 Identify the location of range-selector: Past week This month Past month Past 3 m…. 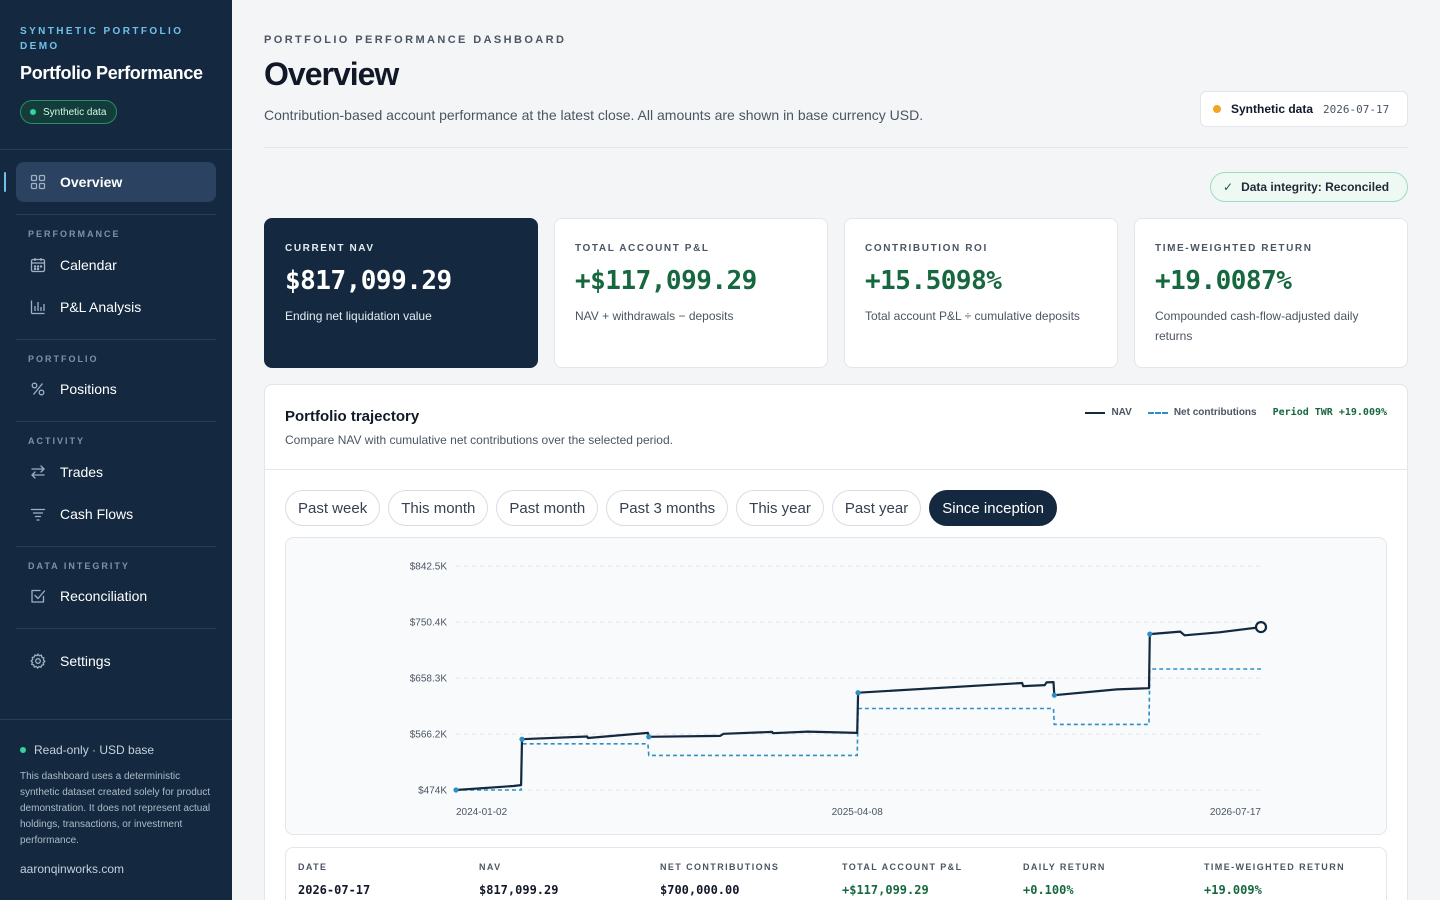
(671, 508).